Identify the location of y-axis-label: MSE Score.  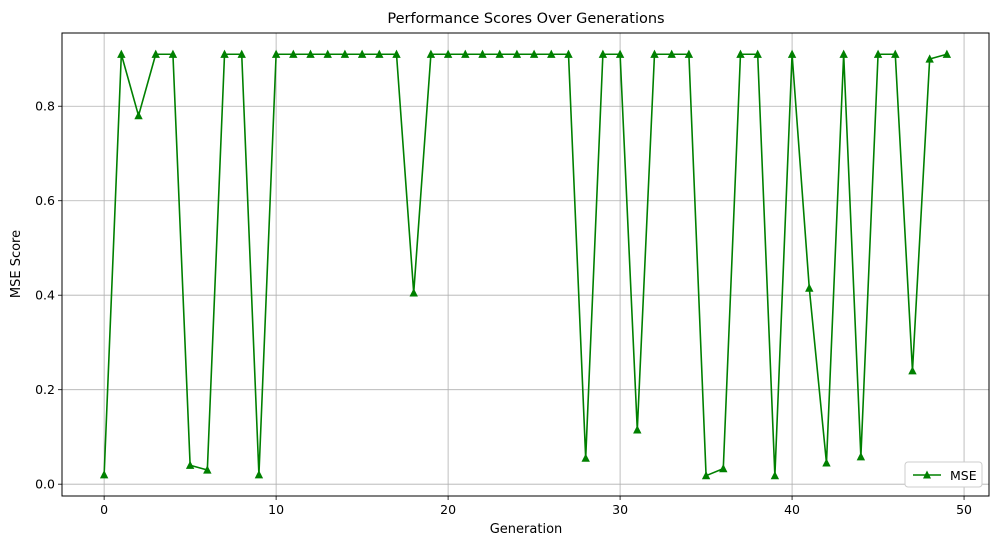
(16, 264).